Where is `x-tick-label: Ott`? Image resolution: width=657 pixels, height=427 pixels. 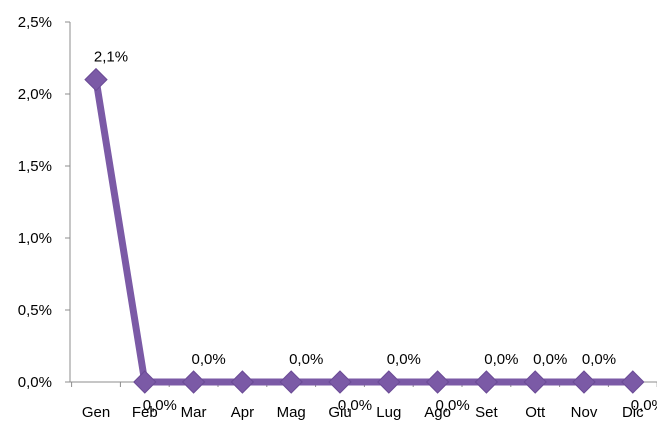 x-tick-label: Ott is located at coordinates (535, 412).